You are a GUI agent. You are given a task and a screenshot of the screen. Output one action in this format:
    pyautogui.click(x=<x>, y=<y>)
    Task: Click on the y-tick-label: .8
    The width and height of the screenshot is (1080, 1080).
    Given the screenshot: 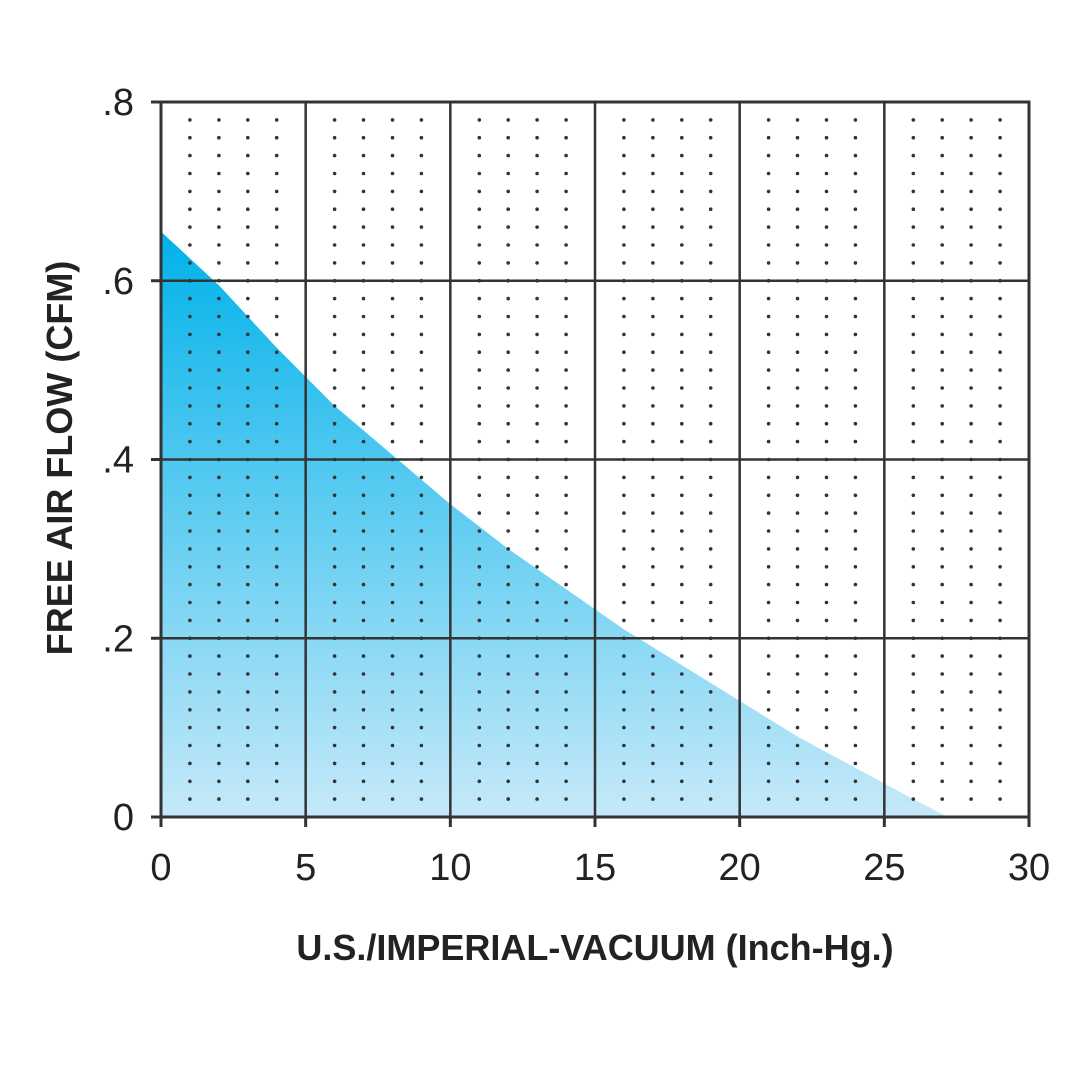 What is the action you would take?
    pyautogui.click(x=118, y=103)
    